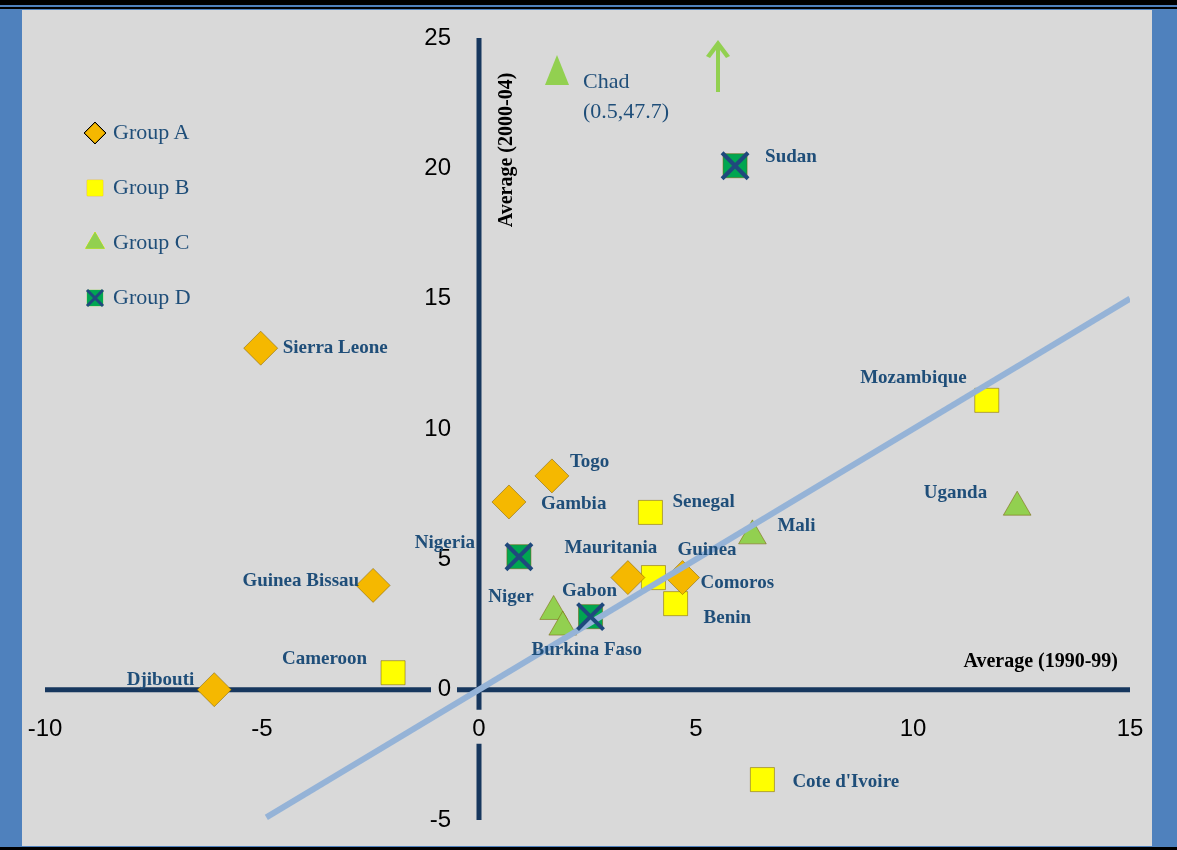 The height and width of the screenshot is (850, 1177). I want to click on annotation: Guinea Bissau, so click(301, 580).